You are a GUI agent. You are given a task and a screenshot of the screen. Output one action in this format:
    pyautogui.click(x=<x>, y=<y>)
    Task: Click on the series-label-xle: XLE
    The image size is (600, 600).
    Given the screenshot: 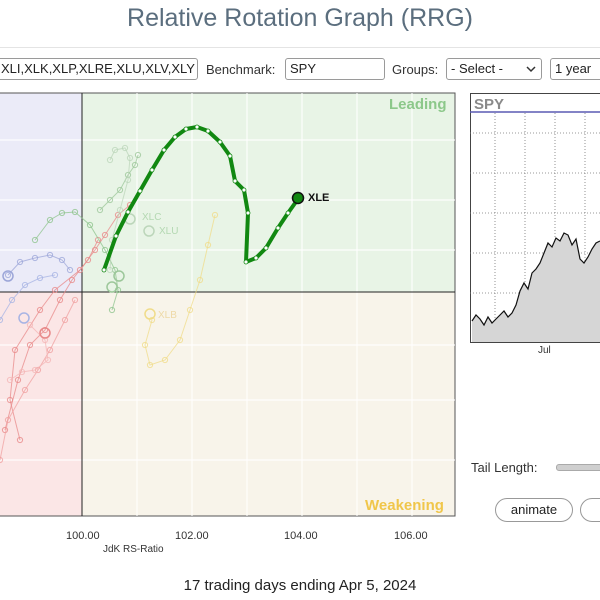 What is the action you would take?
    pyautogui.click(x=319, y=198)
    